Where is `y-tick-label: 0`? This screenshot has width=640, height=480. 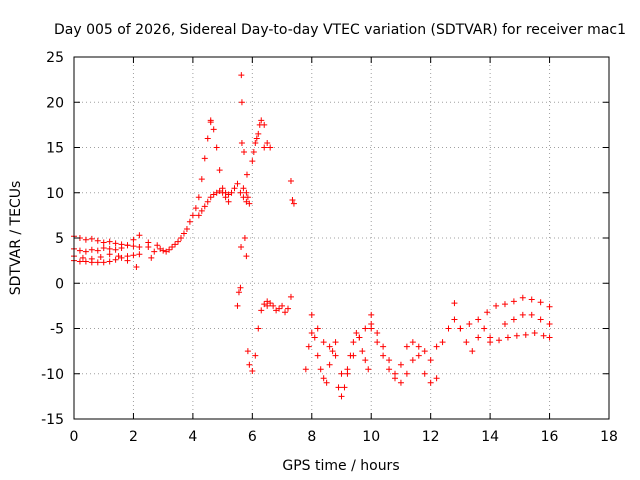
y-tick-label: 0 is located at coordinates (59, 284).